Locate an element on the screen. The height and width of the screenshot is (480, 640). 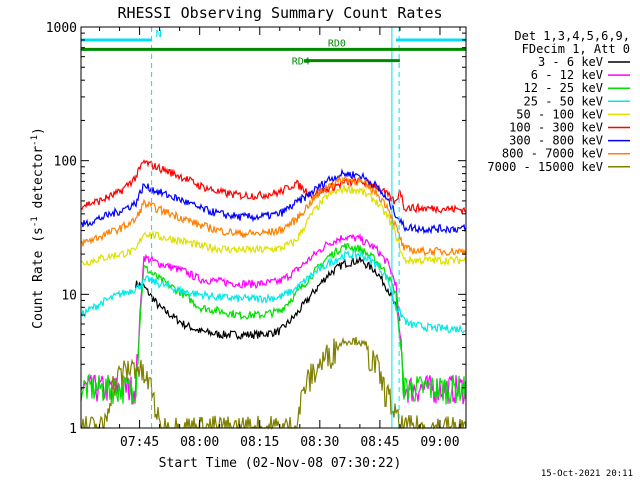
x-tick-label: 07:45 is located at coordinates (139, 442).